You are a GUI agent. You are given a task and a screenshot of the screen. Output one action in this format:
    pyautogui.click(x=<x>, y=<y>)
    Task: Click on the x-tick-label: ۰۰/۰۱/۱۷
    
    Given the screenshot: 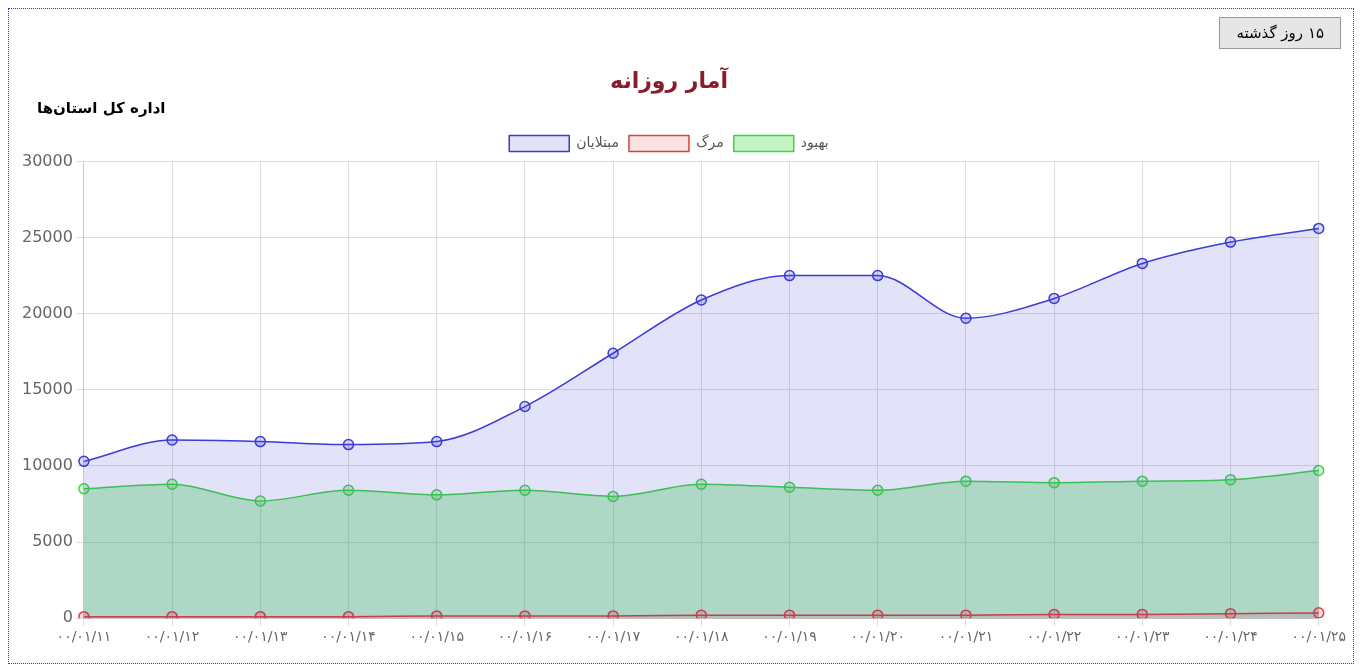 What is the action you would take?
    pyautogui.click(x=613, y=636)
    